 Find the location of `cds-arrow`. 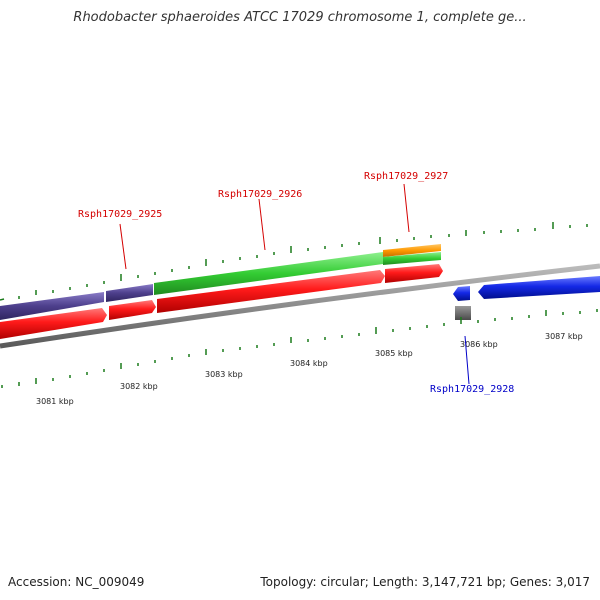

cds-arrow is located at coordinates (53, 323).